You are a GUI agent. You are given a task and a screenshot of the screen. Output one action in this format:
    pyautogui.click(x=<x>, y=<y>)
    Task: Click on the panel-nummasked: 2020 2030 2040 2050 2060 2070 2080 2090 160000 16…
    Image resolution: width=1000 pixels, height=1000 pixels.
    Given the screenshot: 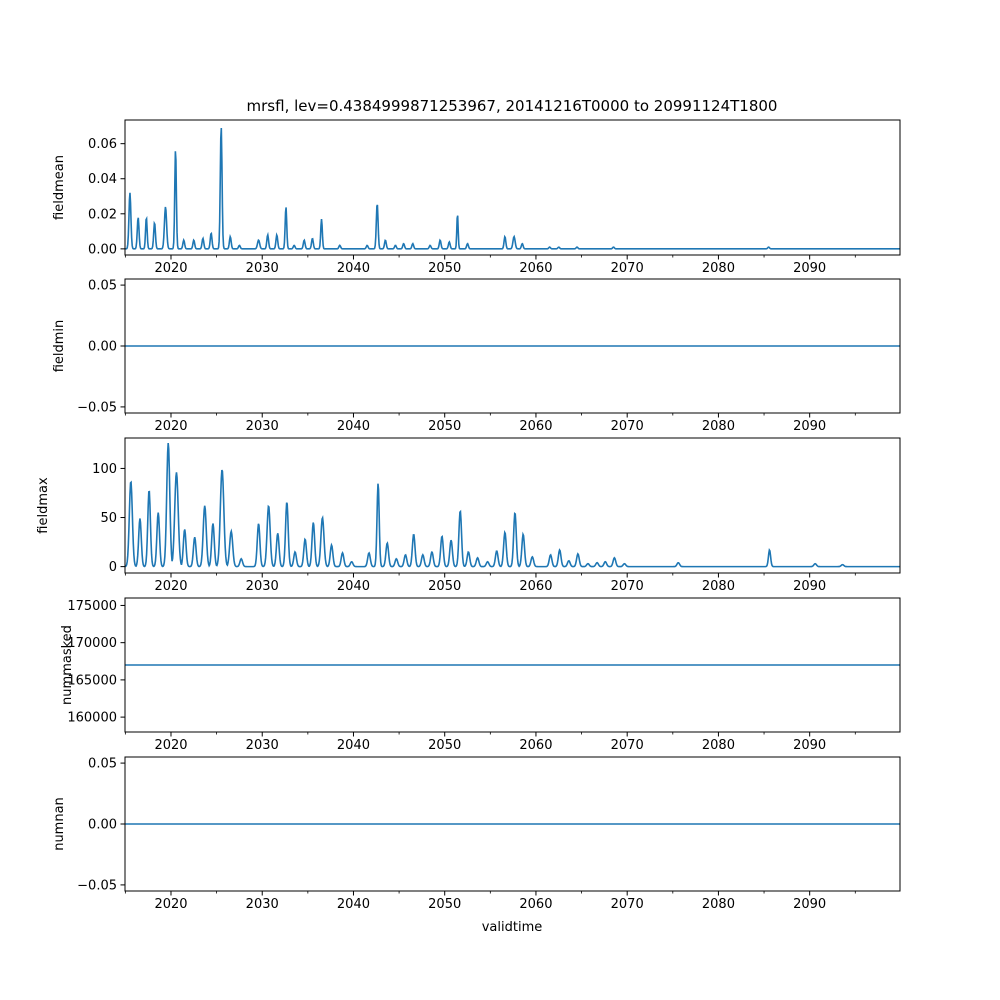 What is the action you would take?
    pyautogui.click(x=480, y=675)
    